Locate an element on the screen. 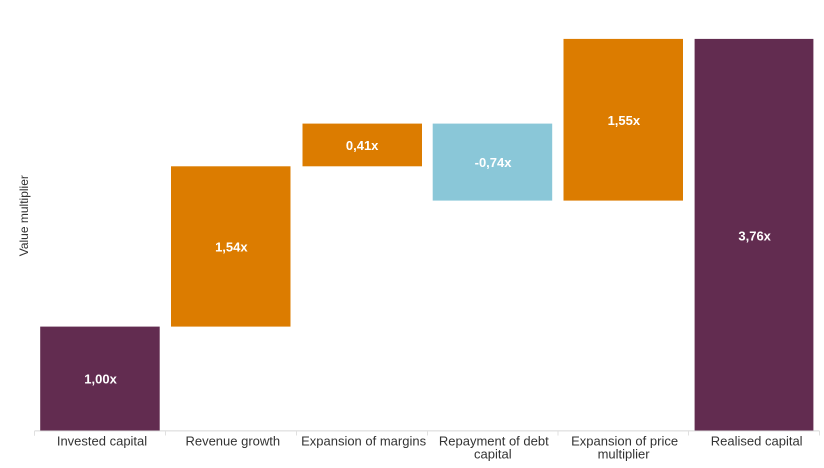 The height and width of the screenshot is (468, 824). svg-text: capital is located at coordinates (493, 454).